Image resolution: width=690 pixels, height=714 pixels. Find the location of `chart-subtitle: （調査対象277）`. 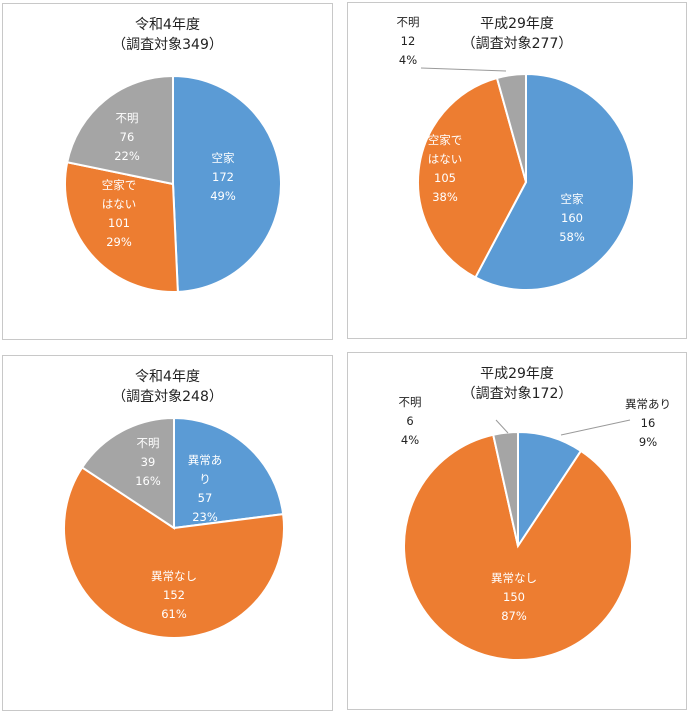

chart-subtitle: （調査対象277） is located at coordinates (517, 44).